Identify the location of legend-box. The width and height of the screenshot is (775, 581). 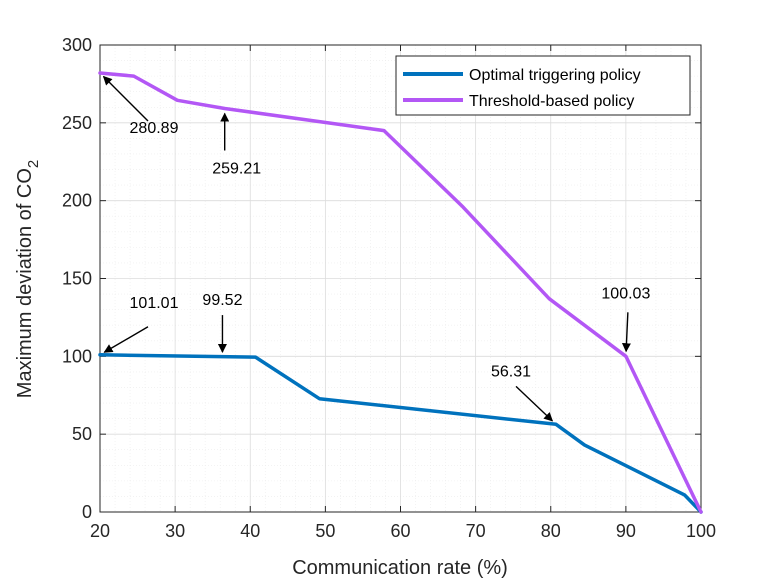
(543, 85).